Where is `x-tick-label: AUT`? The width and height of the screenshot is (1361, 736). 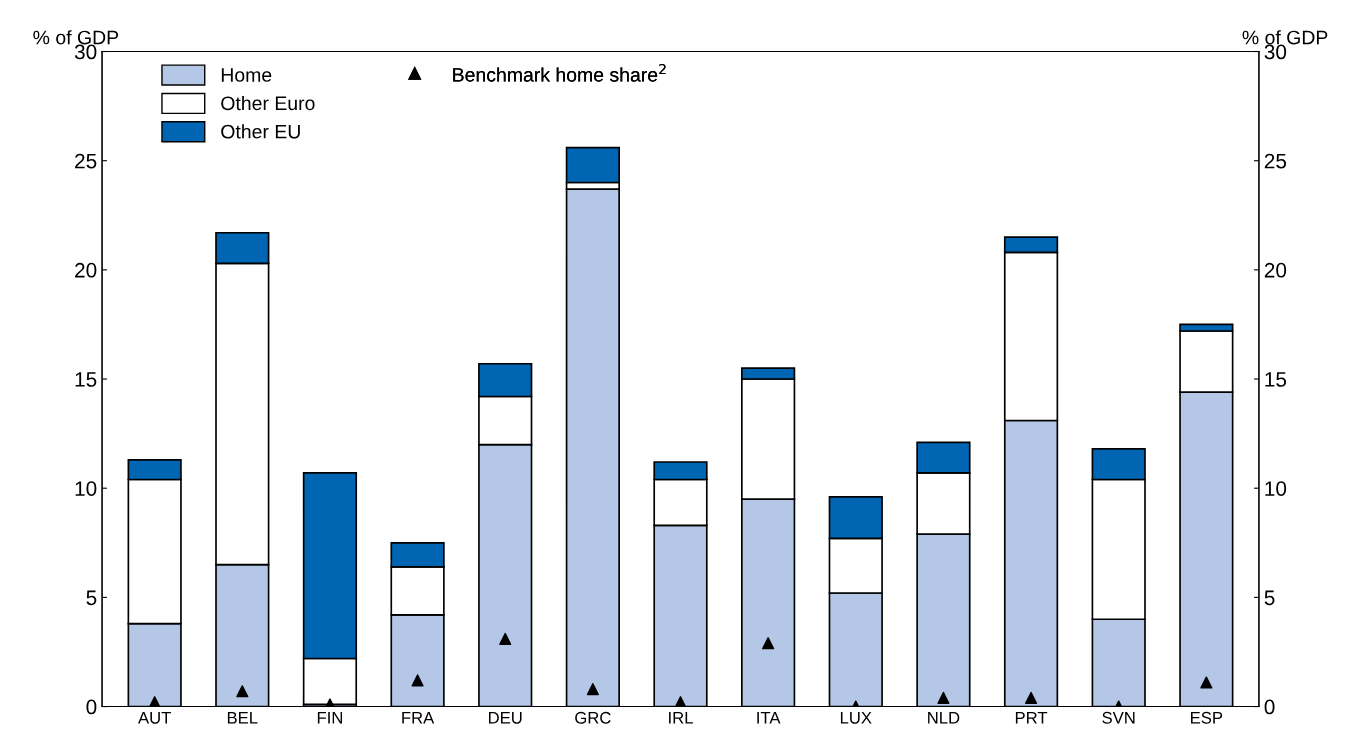
x-tick-label: AUT is located at coordinates (154, 718).